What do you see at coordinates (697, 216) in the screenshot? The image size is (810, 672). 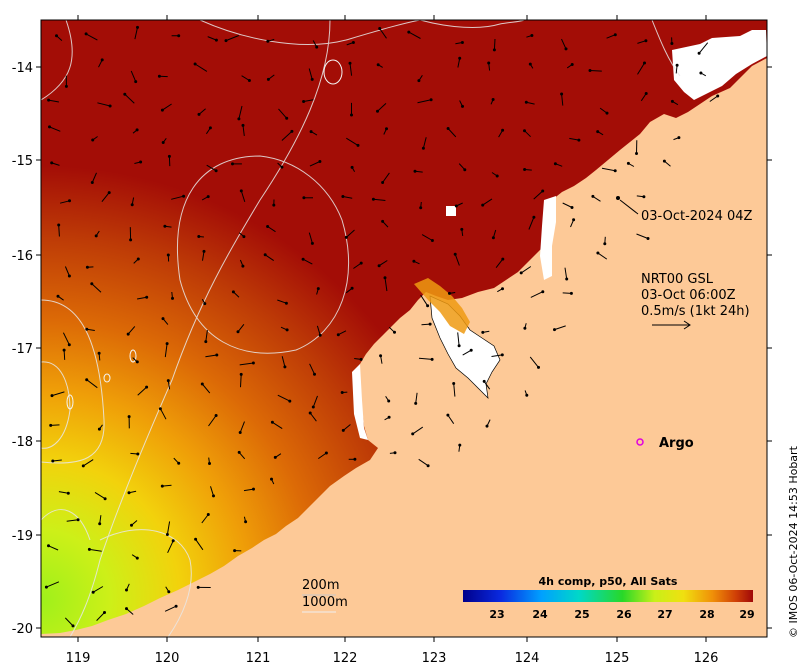 I see `timestamp-label: 03-Oct-2024 04Z` at bounding box center [697, 216].